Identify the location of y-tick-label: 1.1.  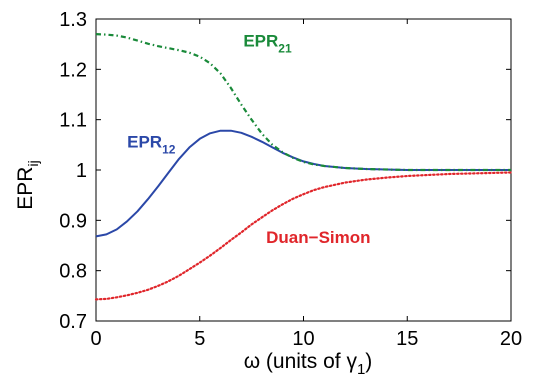
(73, 121).